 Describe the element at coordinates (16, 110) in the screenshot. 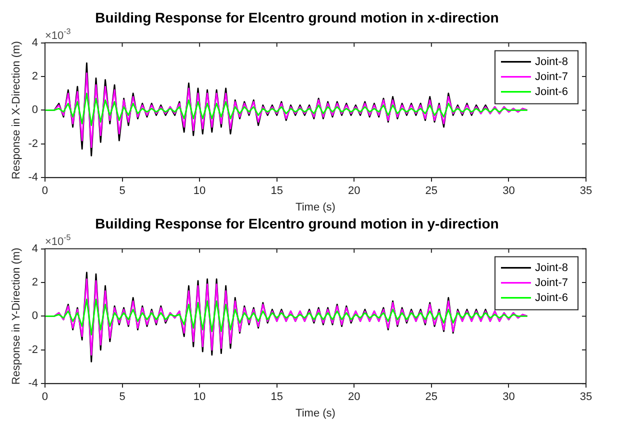

I see `y-axis-title: Response in X-Direction (m)` at that location.